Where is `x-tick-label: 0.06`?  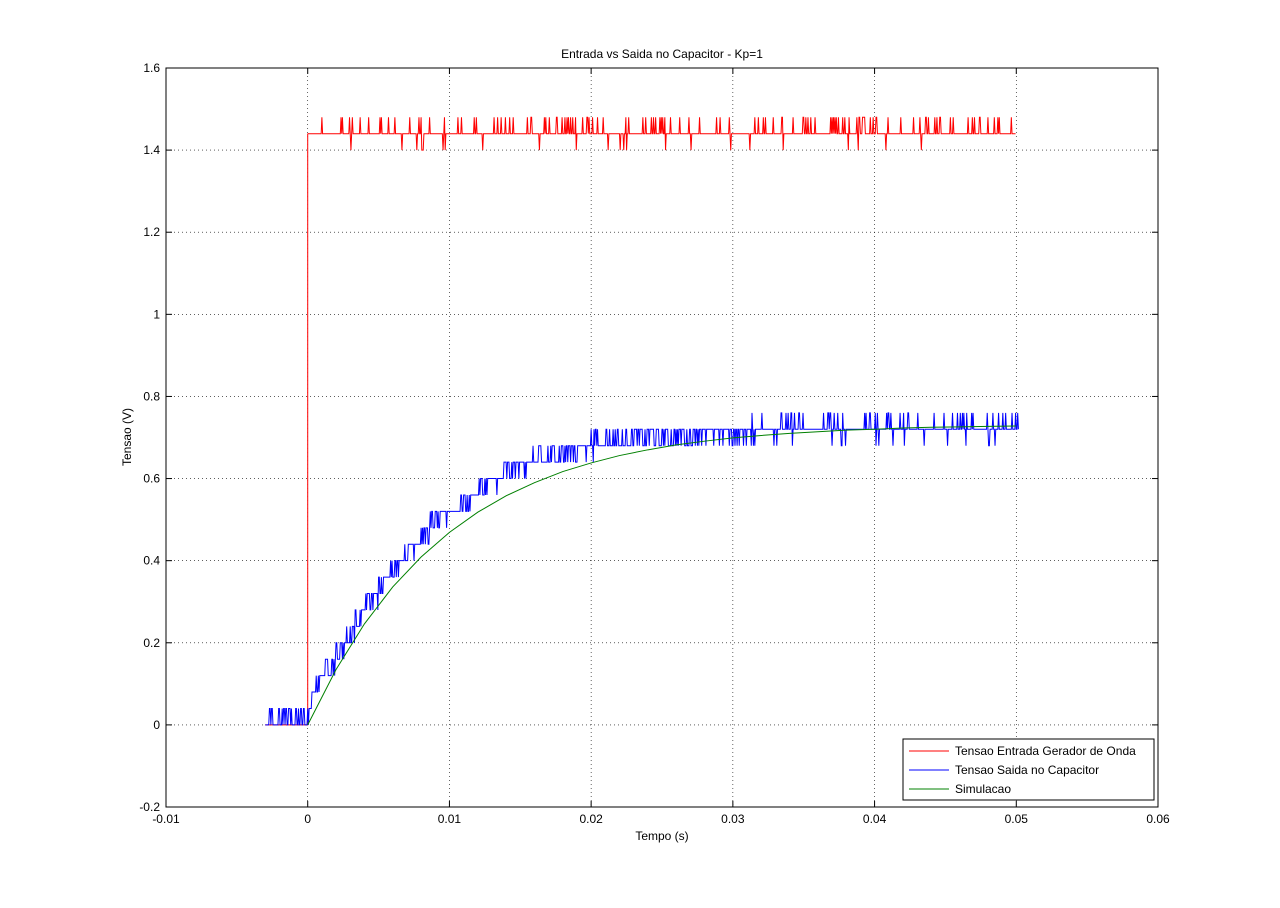
x-tick-label: 0.06 is located at coordinates (1158, 819).